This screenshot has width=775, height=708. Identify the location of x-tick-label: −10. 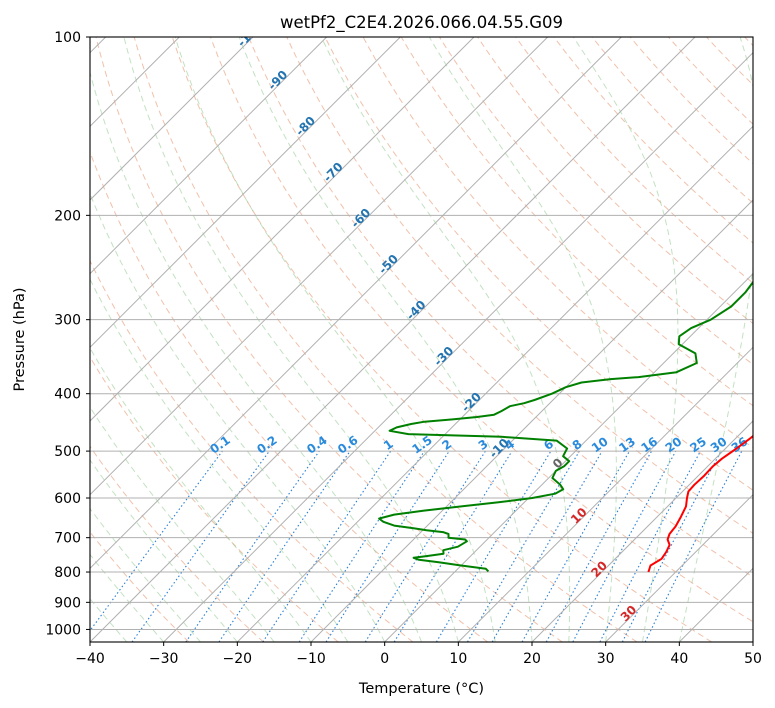
(311, 659).